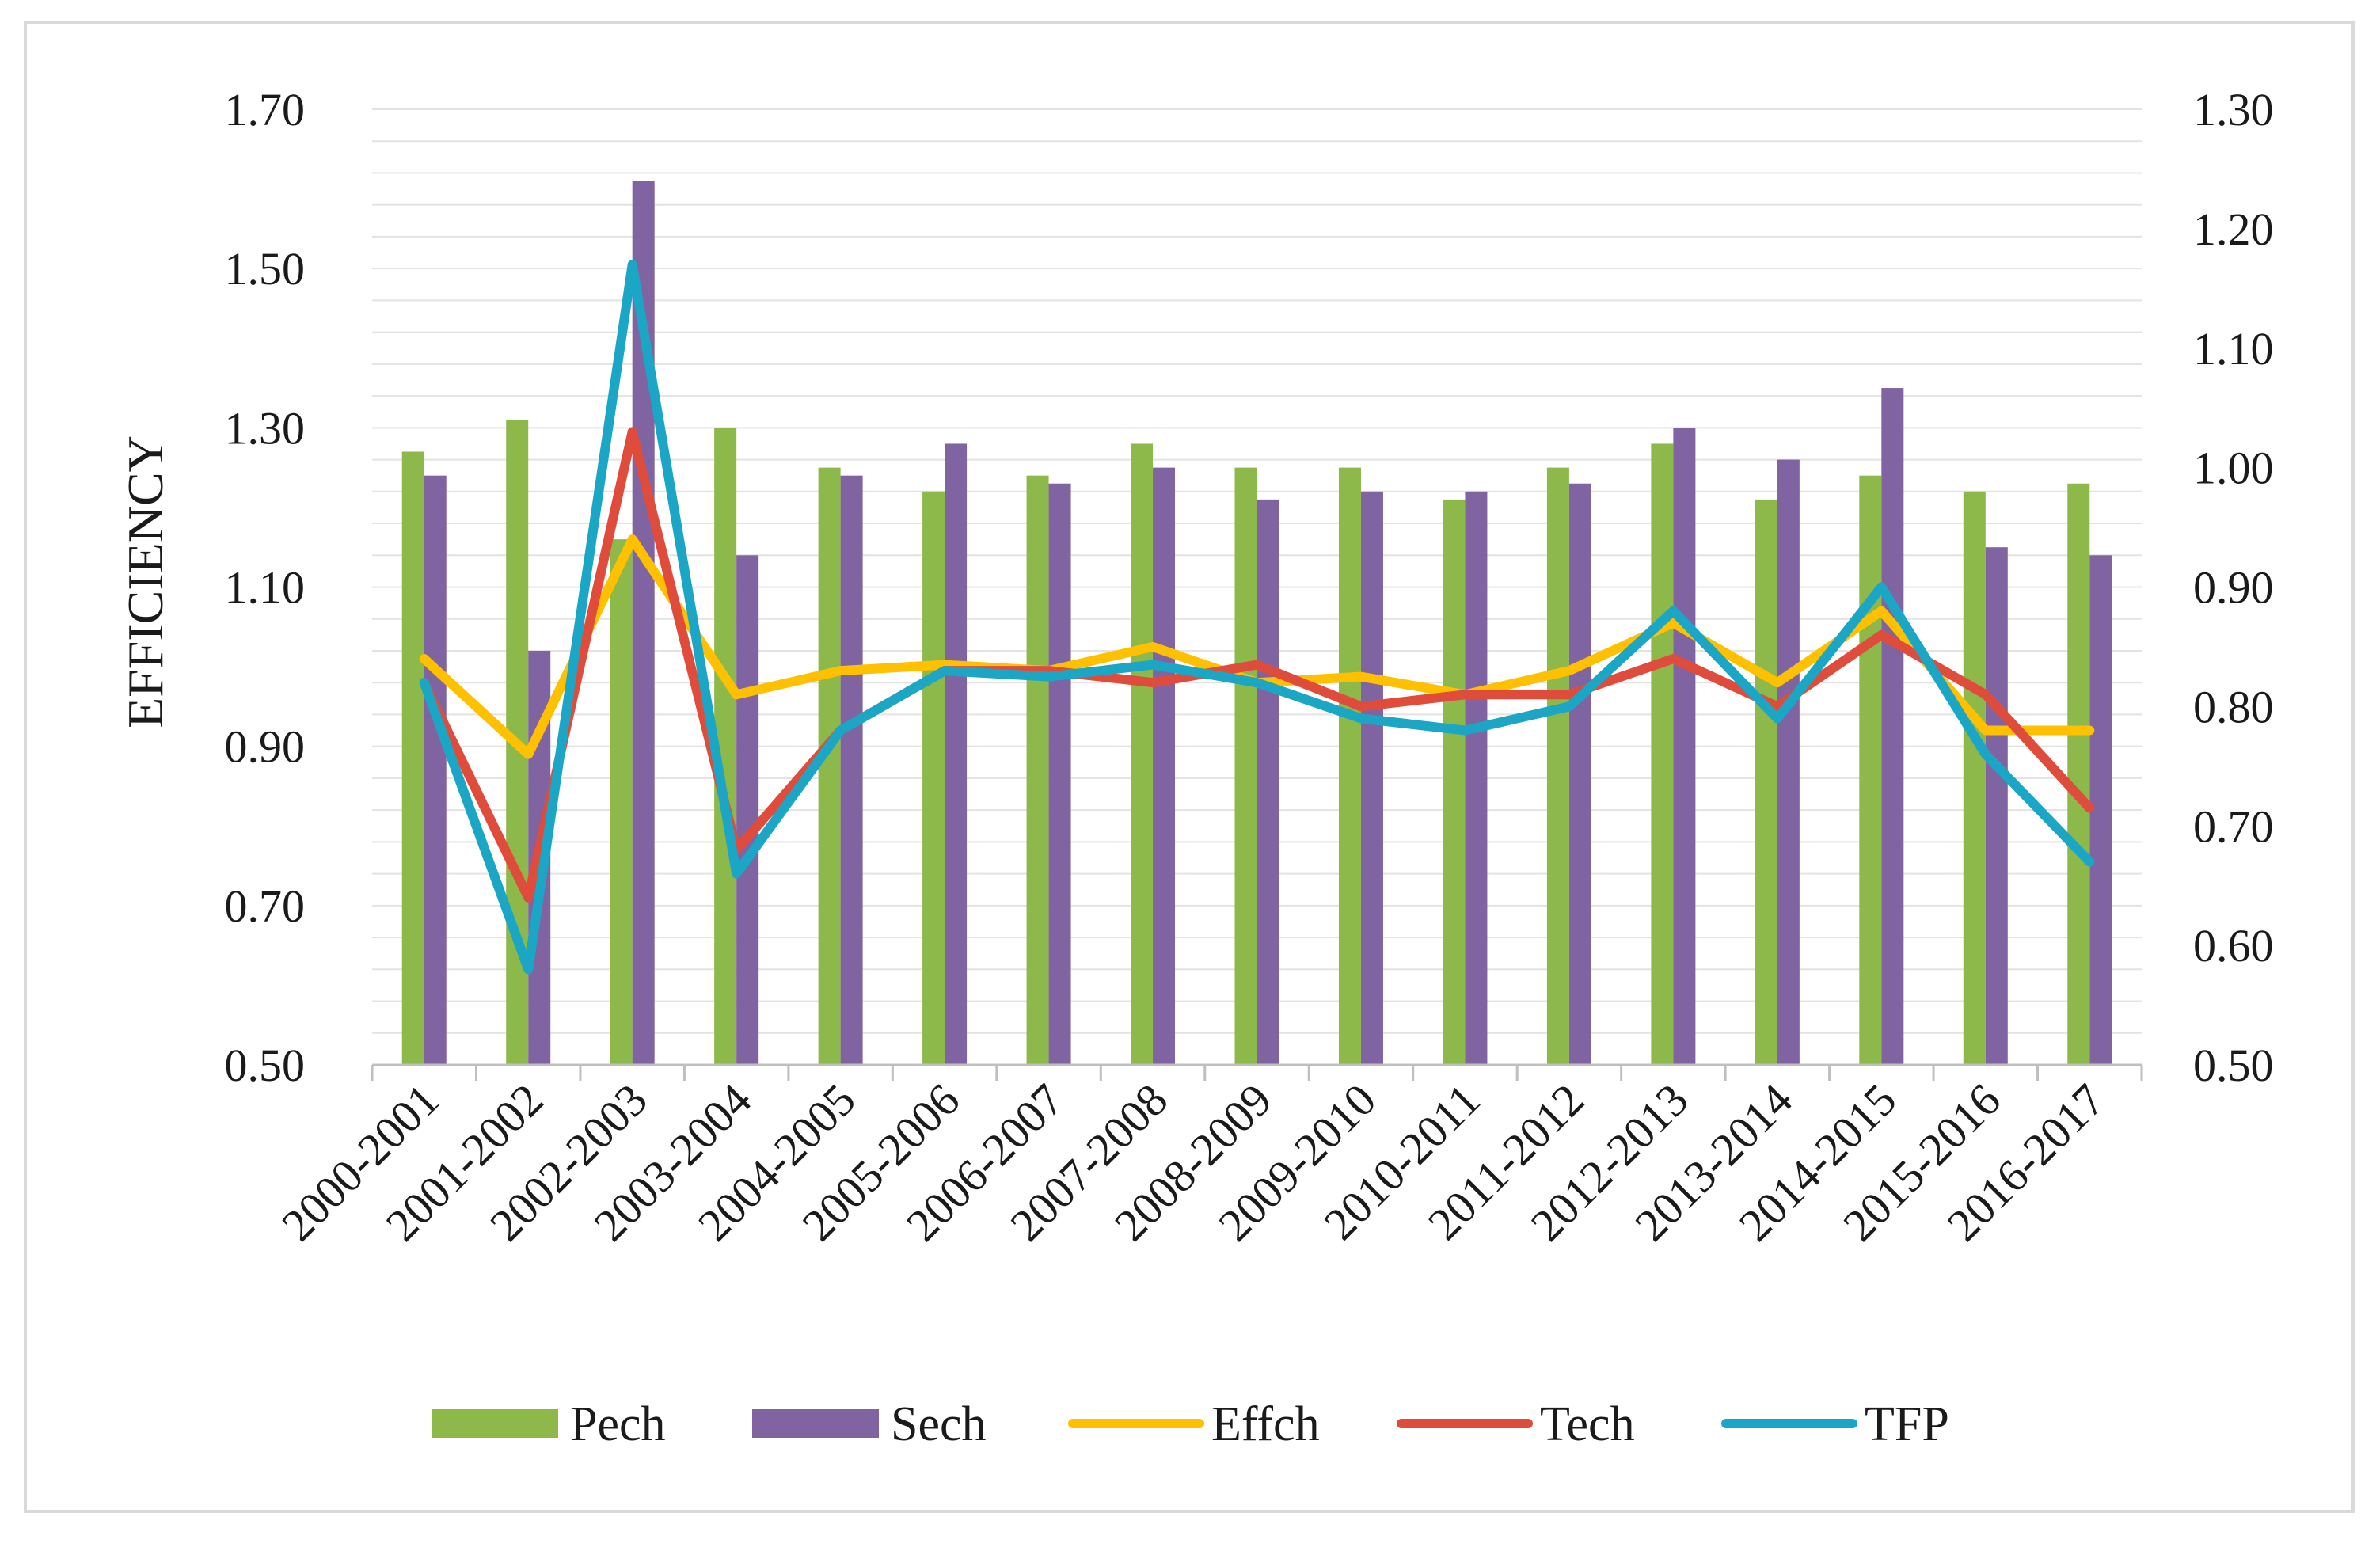  Describe the element at coordinates (1265, 1424) in the screenshot. I see `legend-label-effch: Effch` at that location.